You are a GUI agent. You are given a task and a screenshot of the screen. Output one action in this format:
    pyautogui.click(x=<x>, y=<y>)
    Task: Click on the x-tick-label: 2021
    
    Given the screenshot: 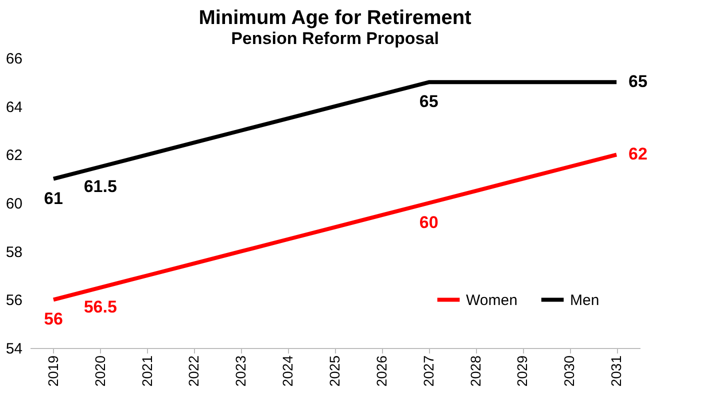 What is the action you would take?
    pyautogui.click(x=146, y=371)
    